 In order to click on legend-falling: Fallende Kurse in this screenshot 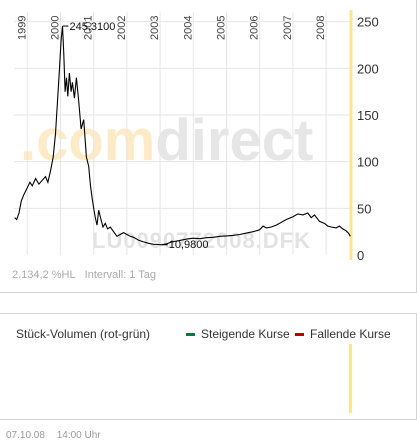, I will do `click(343, 334)`.